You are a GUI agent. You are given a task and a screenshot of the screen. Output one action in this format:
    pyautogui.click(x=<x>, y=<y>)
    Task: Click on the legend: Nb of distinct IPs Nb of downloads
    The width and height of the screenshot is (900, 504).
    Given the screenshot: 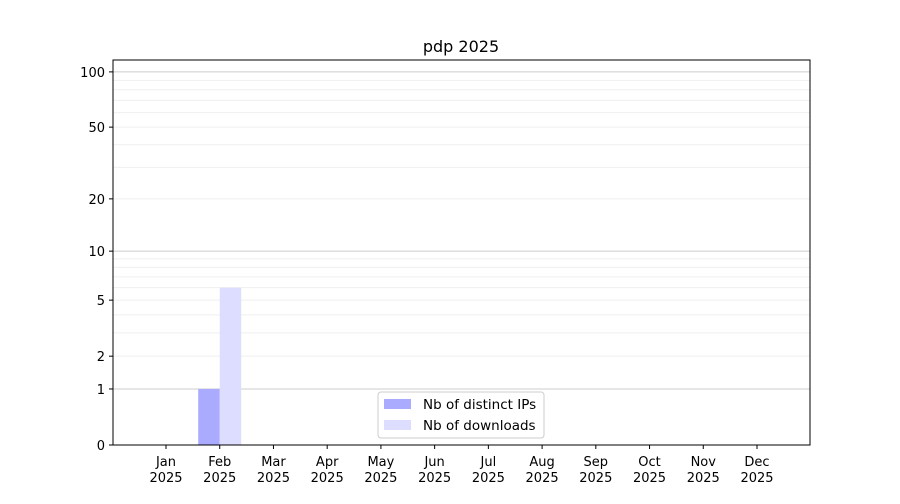 What is the action you would take?
    pyautogui.click(x=461, y=415)
    